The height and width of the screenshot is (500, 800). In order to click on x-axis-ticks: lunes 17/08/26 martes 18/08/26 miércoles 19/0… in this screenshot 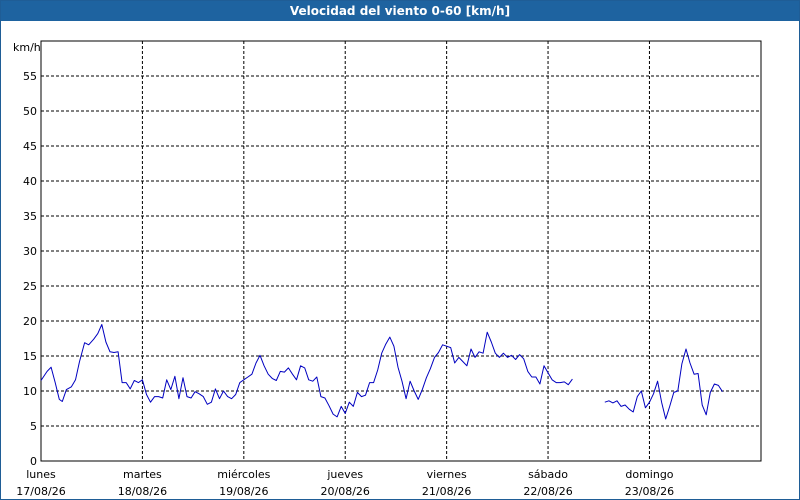, I will do `click(345, 483)`.